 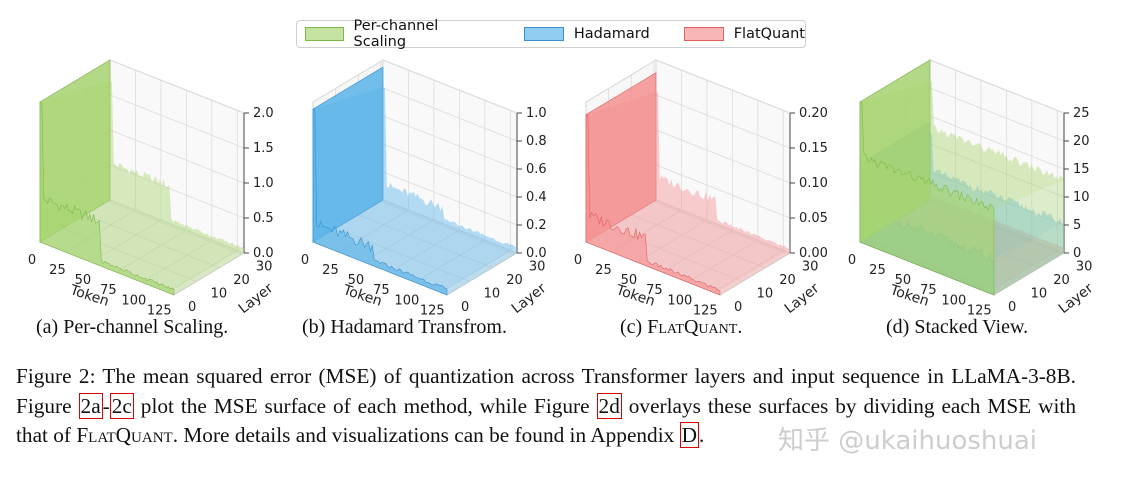 What do you see at coordinates (653, 205) in the screenshot?
I see `surface-front-flatquant` at bounding box center [653, 205].